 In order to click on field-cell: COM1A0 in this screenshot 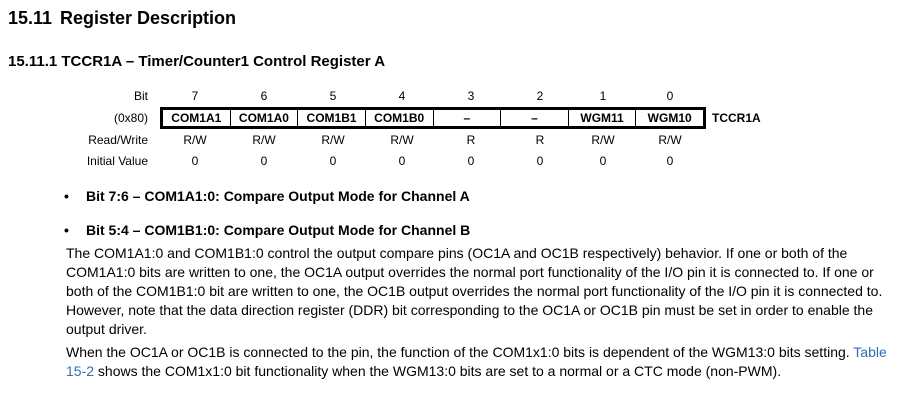, I will do `click(265, 118)`.